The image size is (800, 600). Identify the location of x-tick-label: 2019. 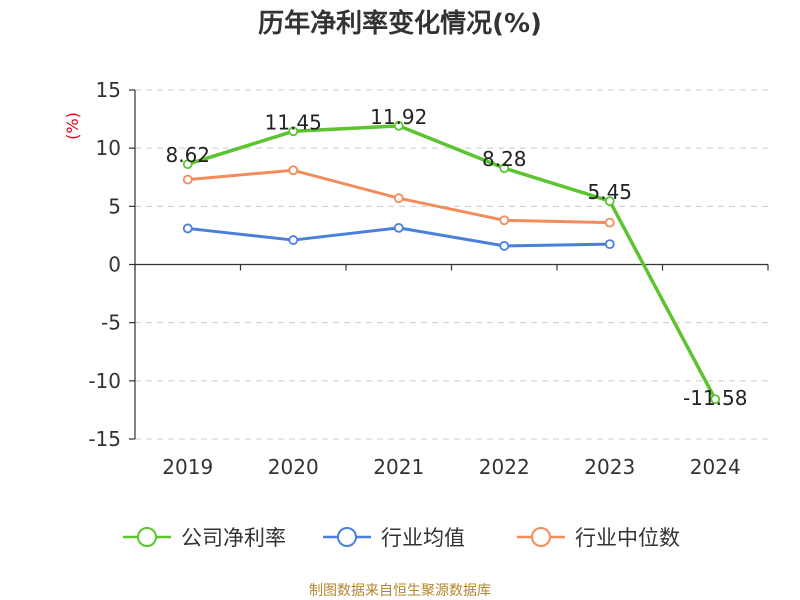
(187, 467).